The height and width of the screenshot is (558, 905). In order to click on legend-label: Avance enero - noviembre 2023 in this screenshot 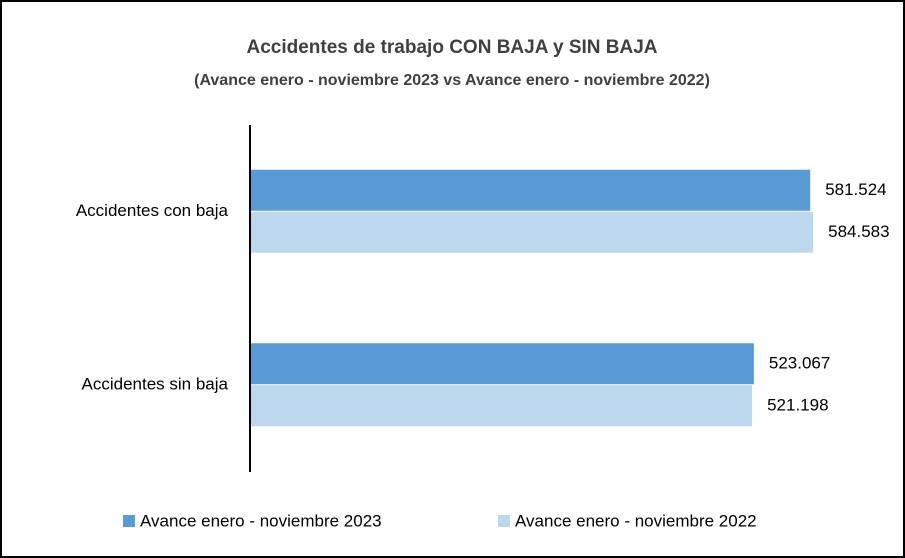, I will do `click(261, 520)`.